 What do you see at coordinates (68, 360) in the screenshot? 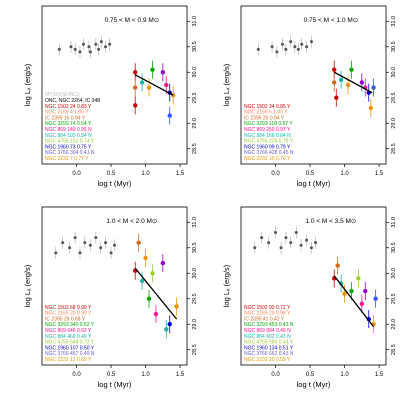
I see `legend-entry: NGC 2232 13 0.69 Y` at bounding box center [68, 360].